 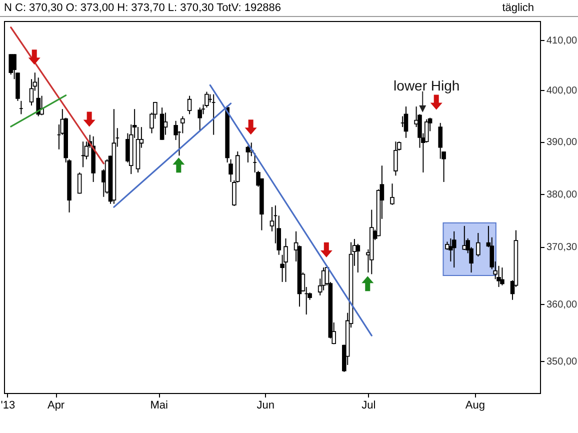 I want to click on x-tick-label: Jul, so click(x=369, y=406).